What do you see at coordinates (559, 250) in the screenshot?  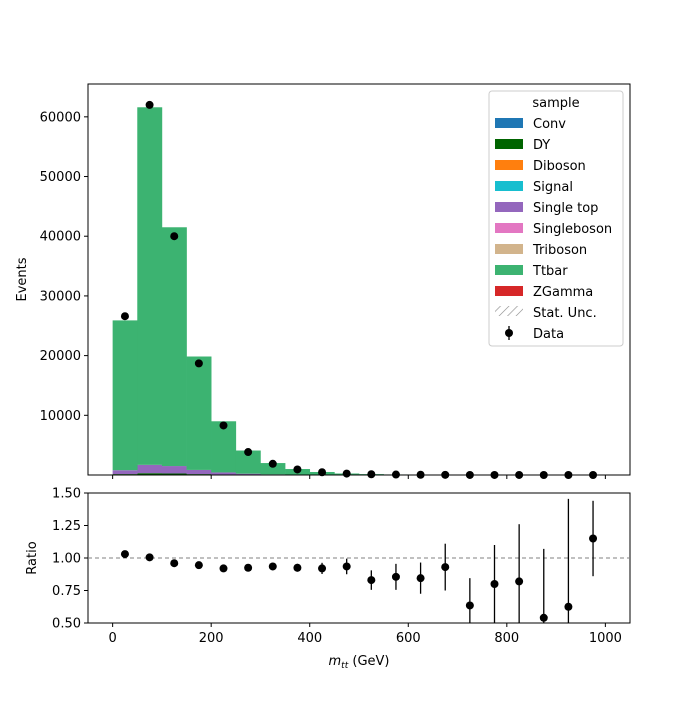 I see `legend-label: Triboson` at bounding box center [559, 250].